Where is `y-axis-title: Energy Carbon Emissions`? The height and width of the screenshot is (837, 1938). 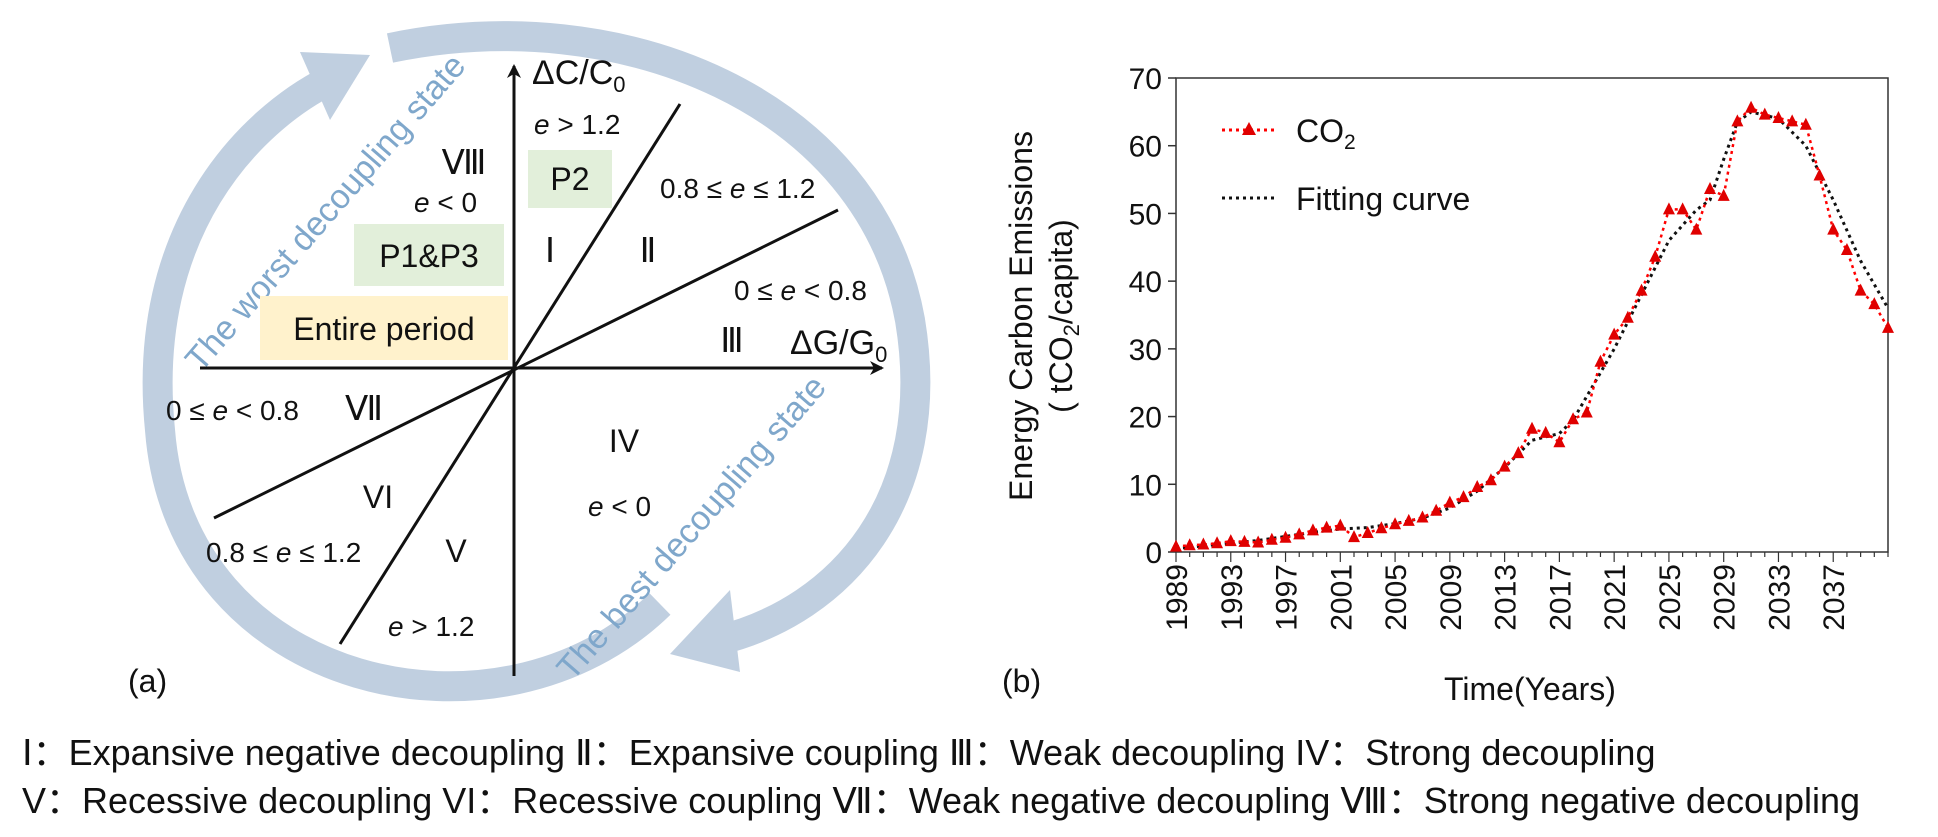 y-axis-title: Energy Carbon Emissions is located at coordinates (1021, 316).